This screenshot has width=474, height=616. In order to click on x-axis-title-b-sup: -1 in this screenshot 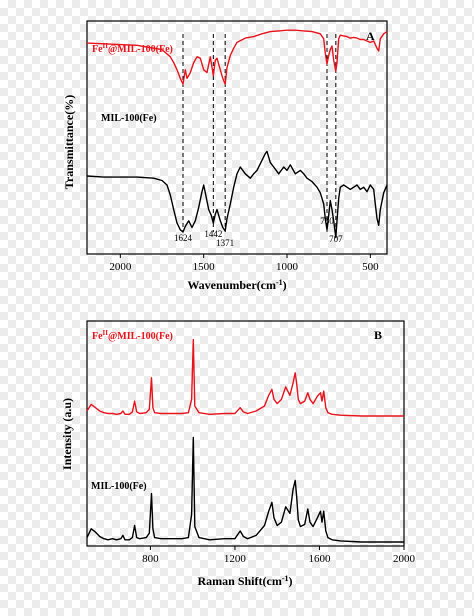, I will do `click(285, 578)`.